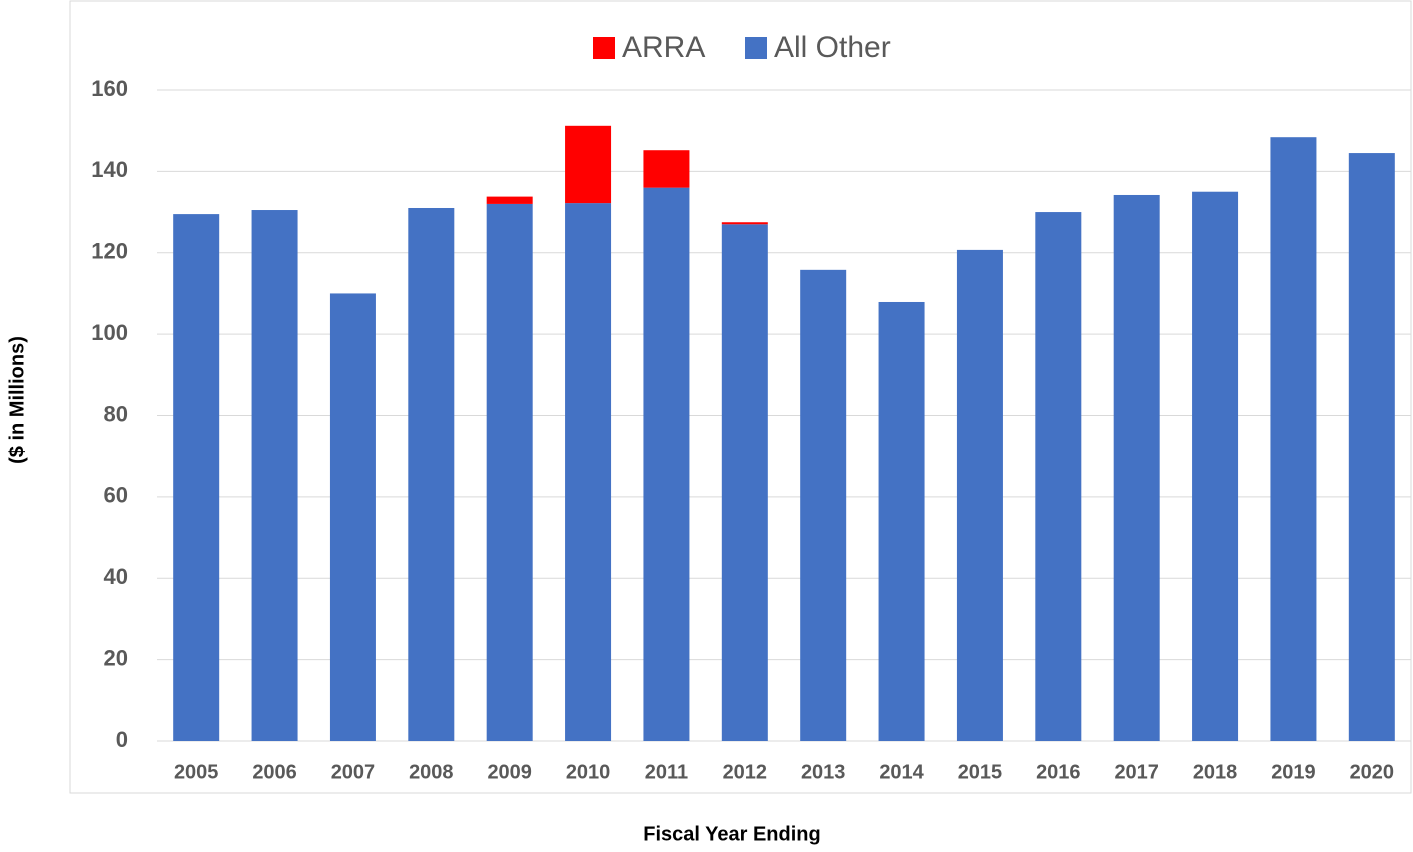 The image size is (1413, 852). I want to click on x-tick-label: 2013, so click(823, 772).